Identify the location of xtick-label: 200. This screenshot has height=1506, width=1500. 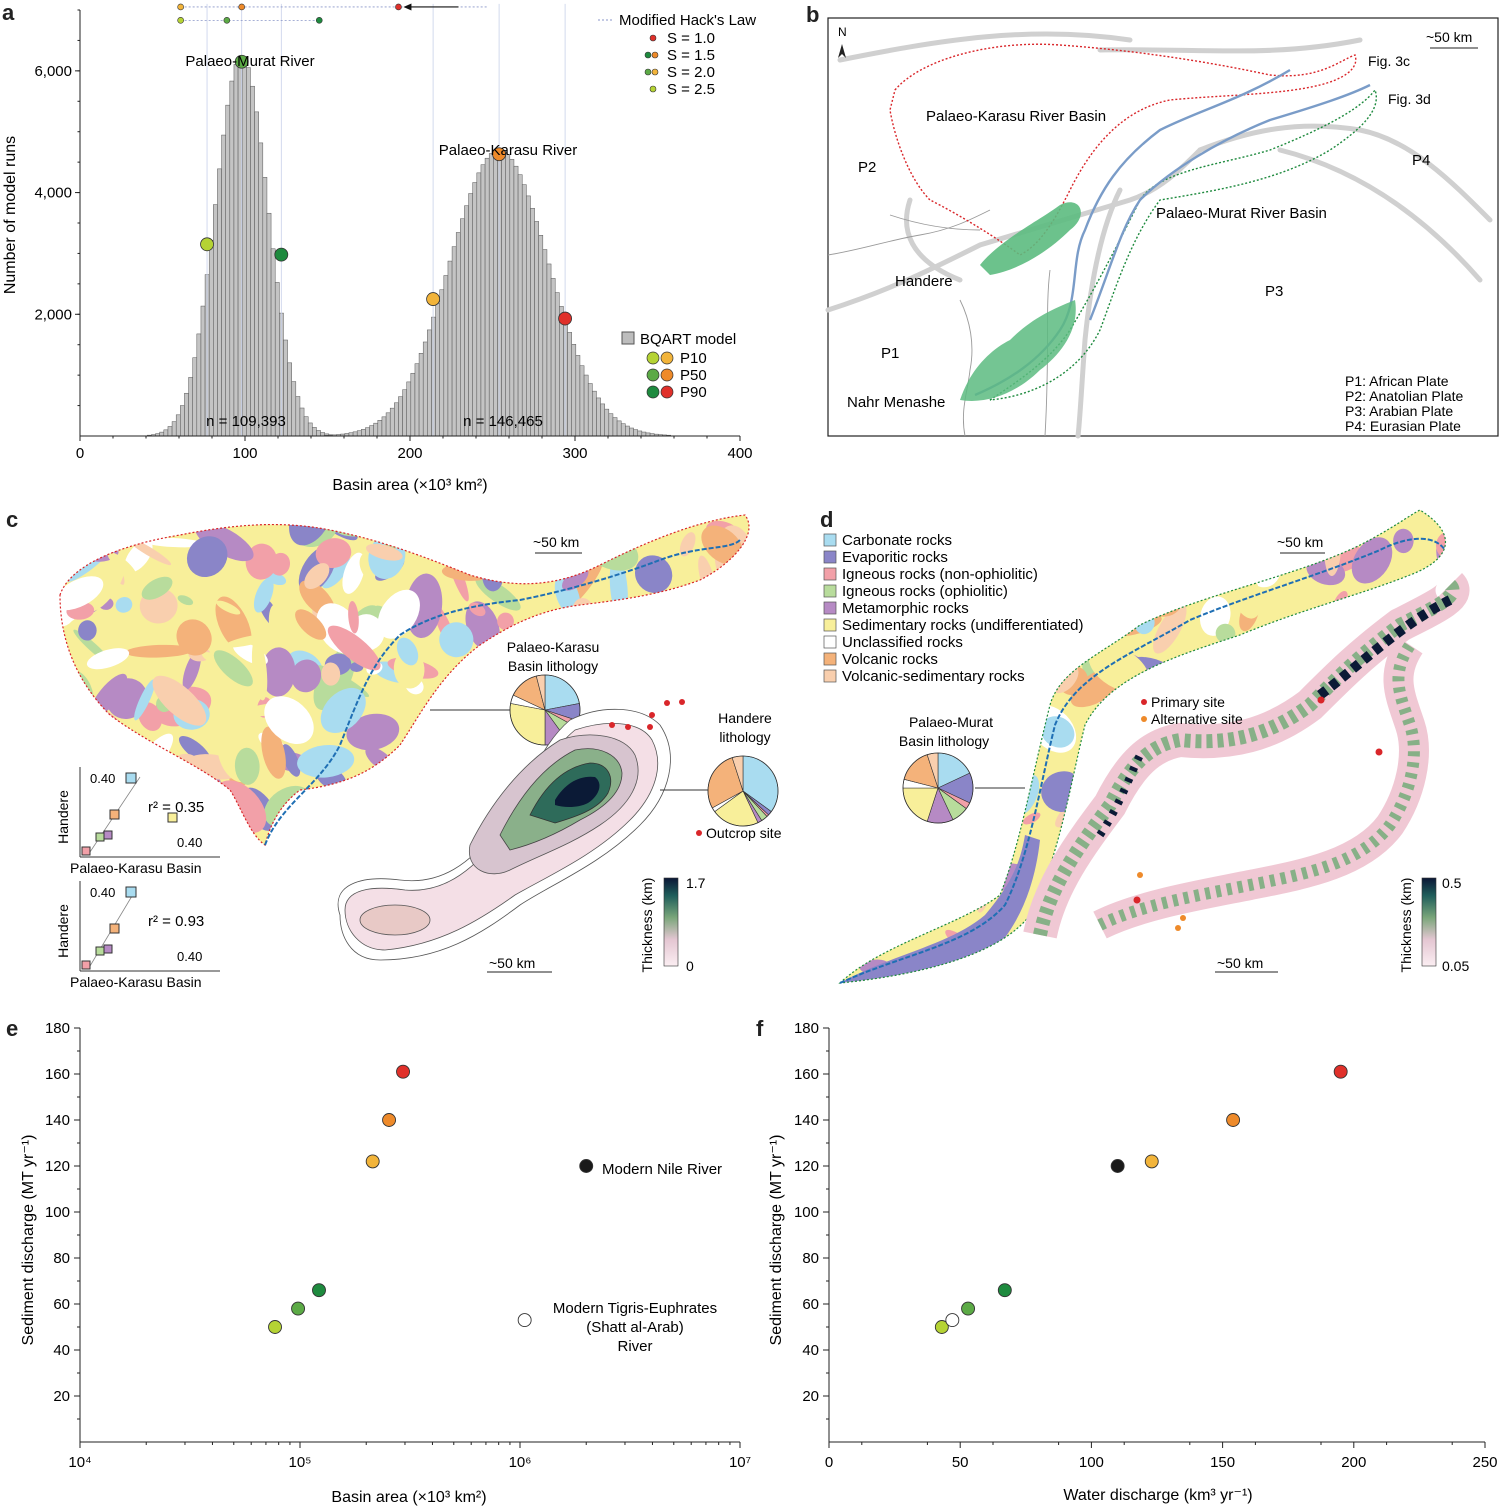
(1353, 1462).